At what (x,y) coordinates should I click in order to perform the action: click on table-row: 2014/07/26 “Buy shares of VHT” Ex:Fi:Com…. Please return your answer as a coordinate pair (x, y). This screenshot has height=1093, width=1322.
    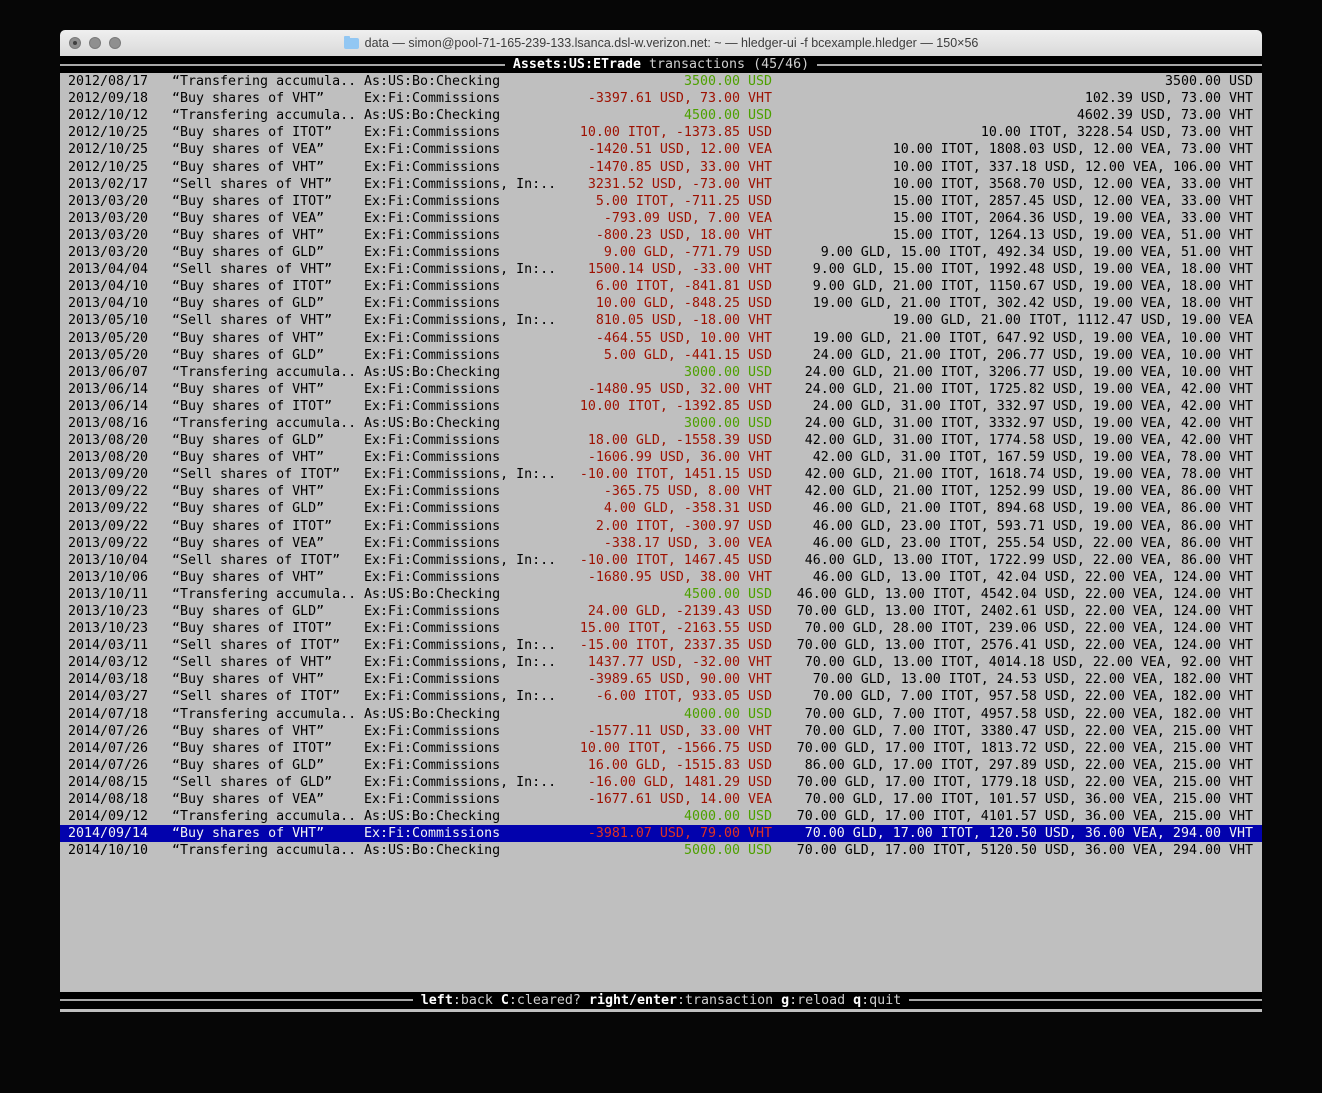
    Looking at the image, I should click on (661, 731).